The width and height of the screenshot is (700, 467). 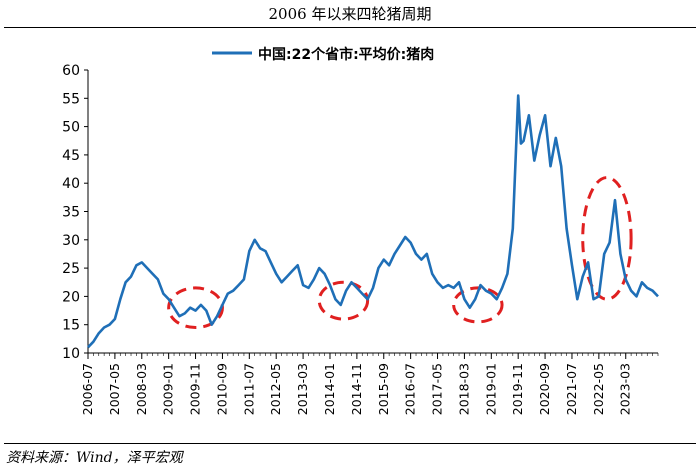 What do you see at coordinates (437, 389) in the screenshot?
I see `x-tick-label: 2017-05` at bounding box center [437, 389].